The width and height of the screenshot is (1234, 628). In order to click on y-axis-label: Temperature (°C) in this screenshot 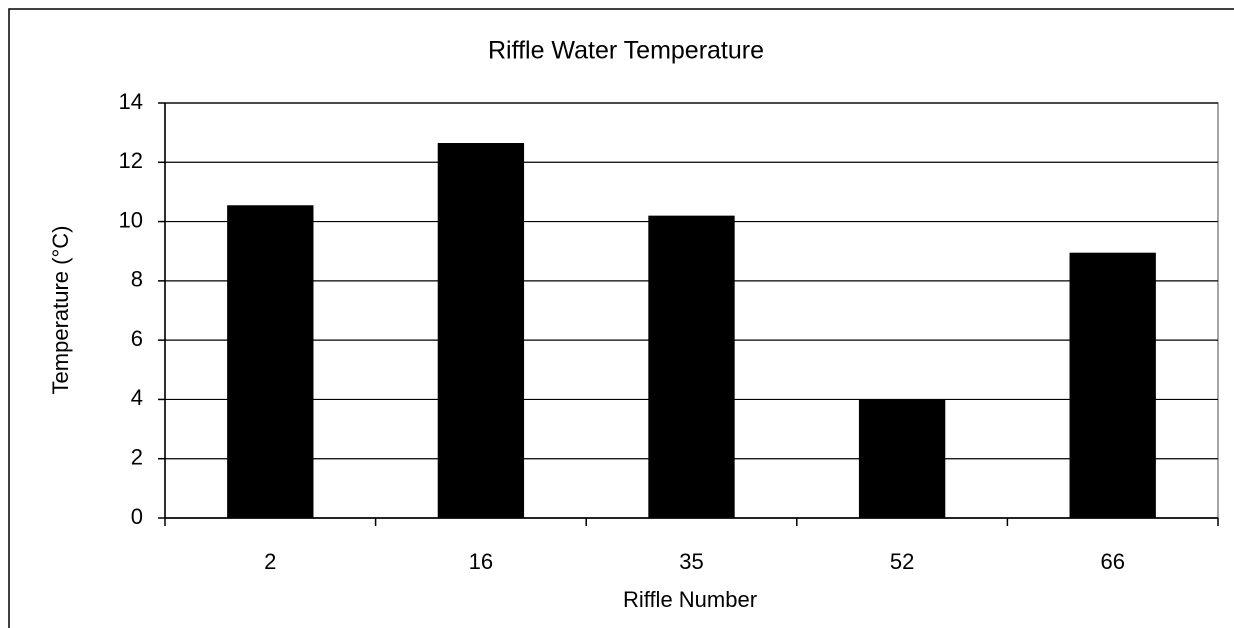, I will do `click(60, 310)`.